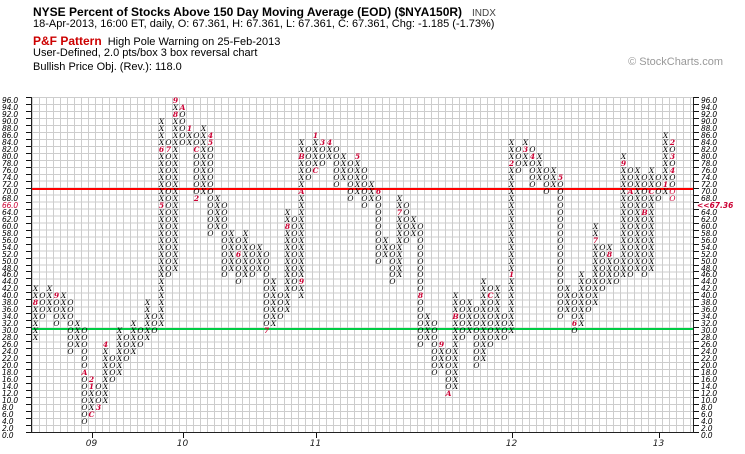 The height and width of the screenshot is (454, 745). I want to click on y-label-right: 44.0, so click(709, 282).